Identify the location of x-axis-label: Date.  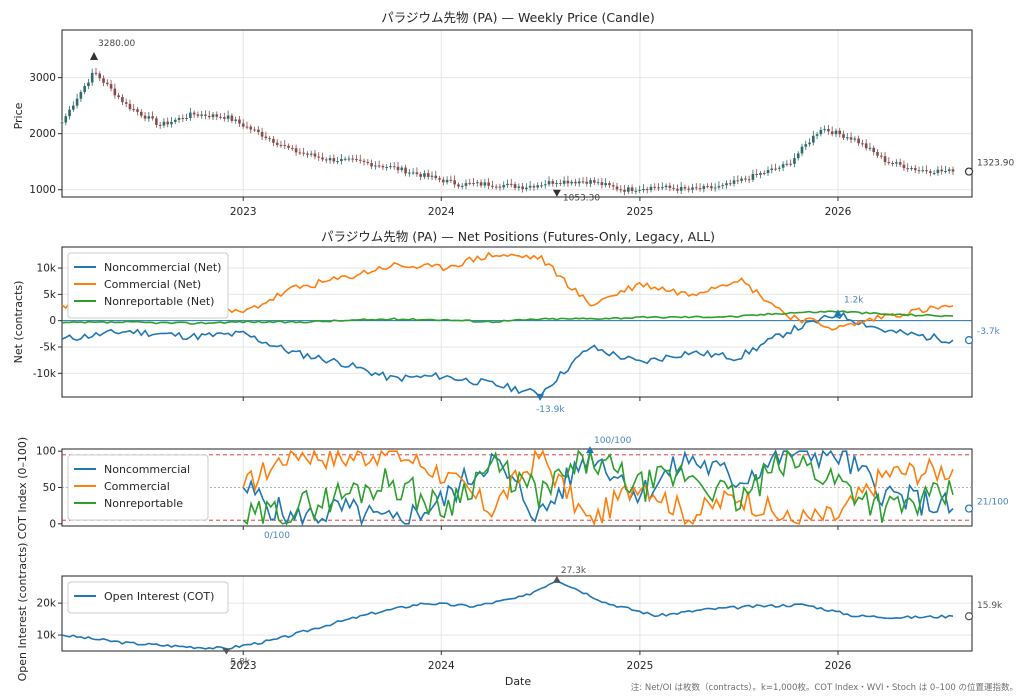
(518, 681).